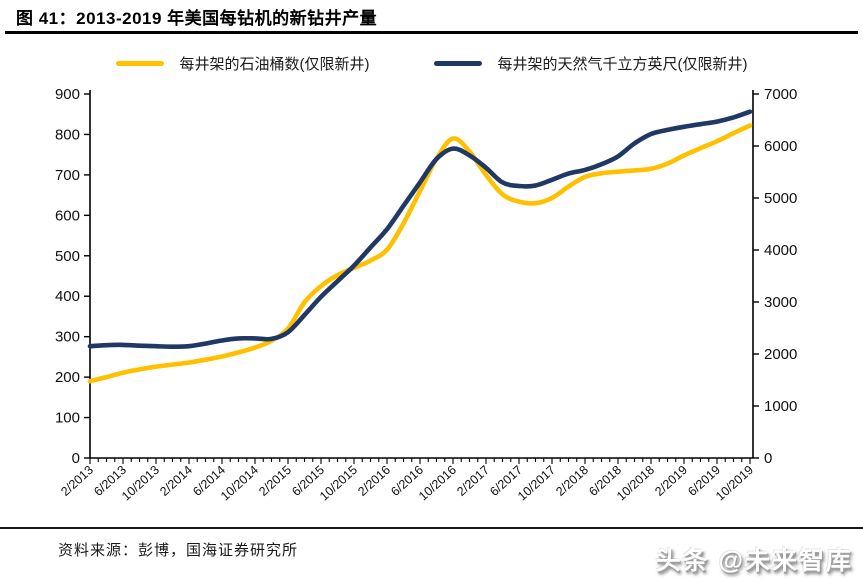 Image resolution: width=863 pixels, height=579 pixels. Describe the element at coordinates (457, 63) in the screenshot. I see `gas-line-swatch` at that location.